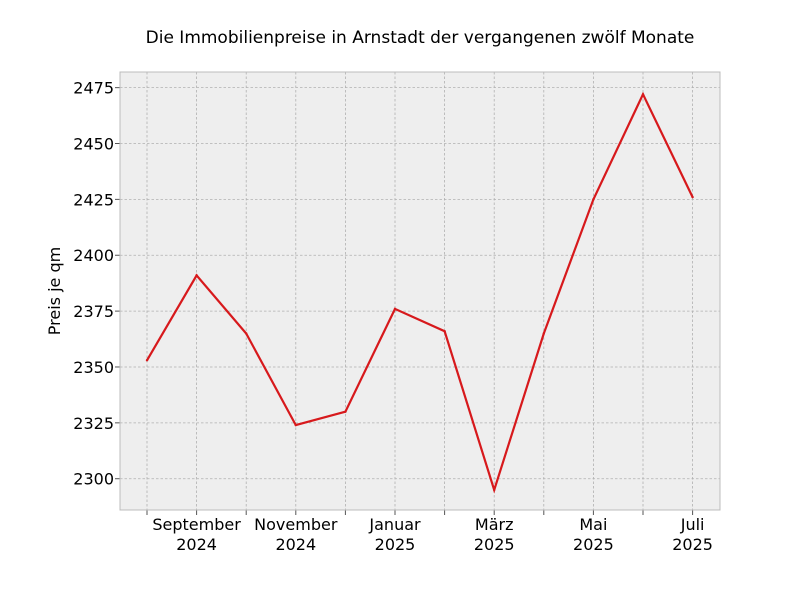  Describe the element at coordinates (296, 524) in the screenshot. I see `x-tick-label: November` at that location.